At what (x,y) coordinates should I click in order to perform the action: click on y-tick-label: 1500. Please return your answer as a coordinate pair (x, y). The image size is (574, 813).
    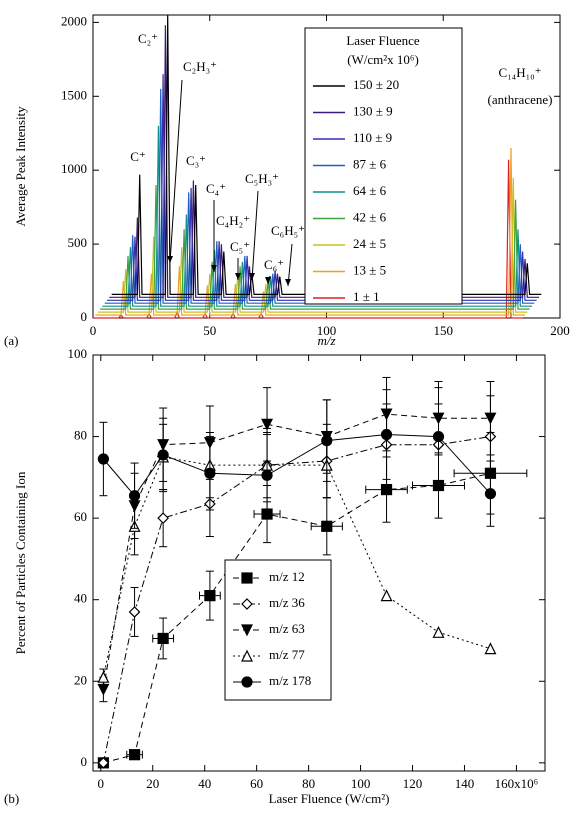
    Looking at the image, I should click on (74, 94).